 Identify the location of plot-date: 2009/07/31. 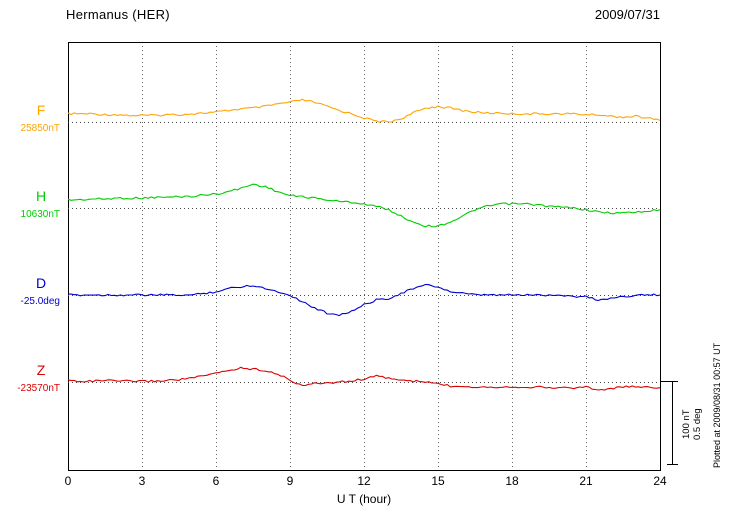
(627, 14).